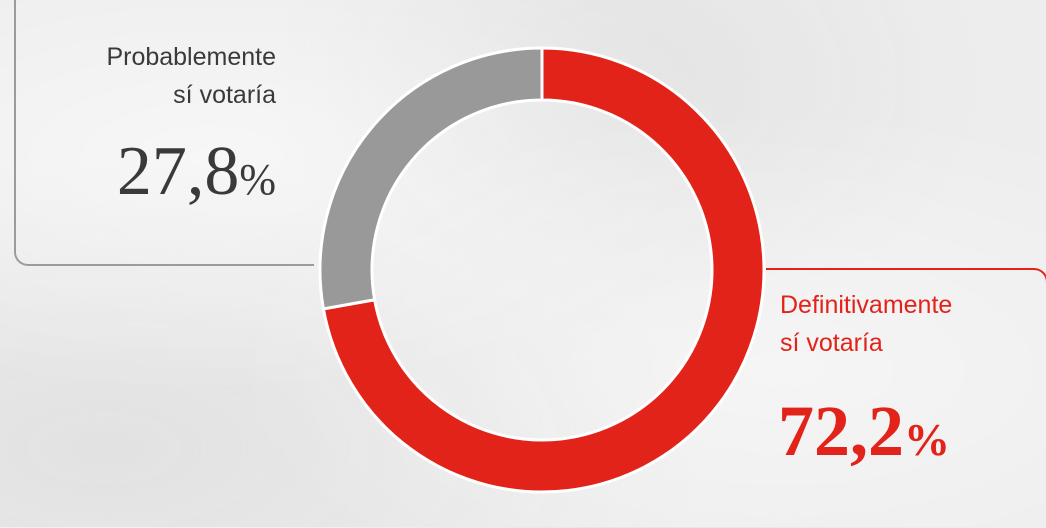 The height and width of the screenshot is (528, 1046). I want to click on value-definitivamente: 72,2%, so click(864, 435).